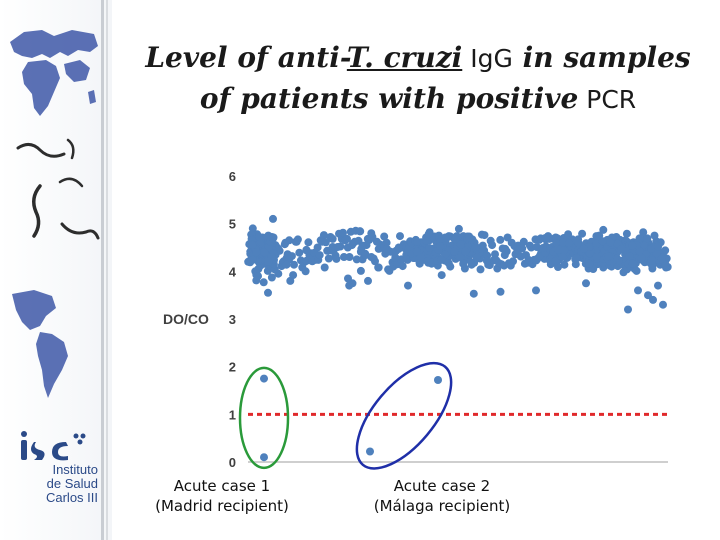 The height and width of the screenshot is (540, 720). What do you see at coordinates (233, 271) in the screenshot?
I see `y-tick-label: 4` at bounding box center [233, 271].